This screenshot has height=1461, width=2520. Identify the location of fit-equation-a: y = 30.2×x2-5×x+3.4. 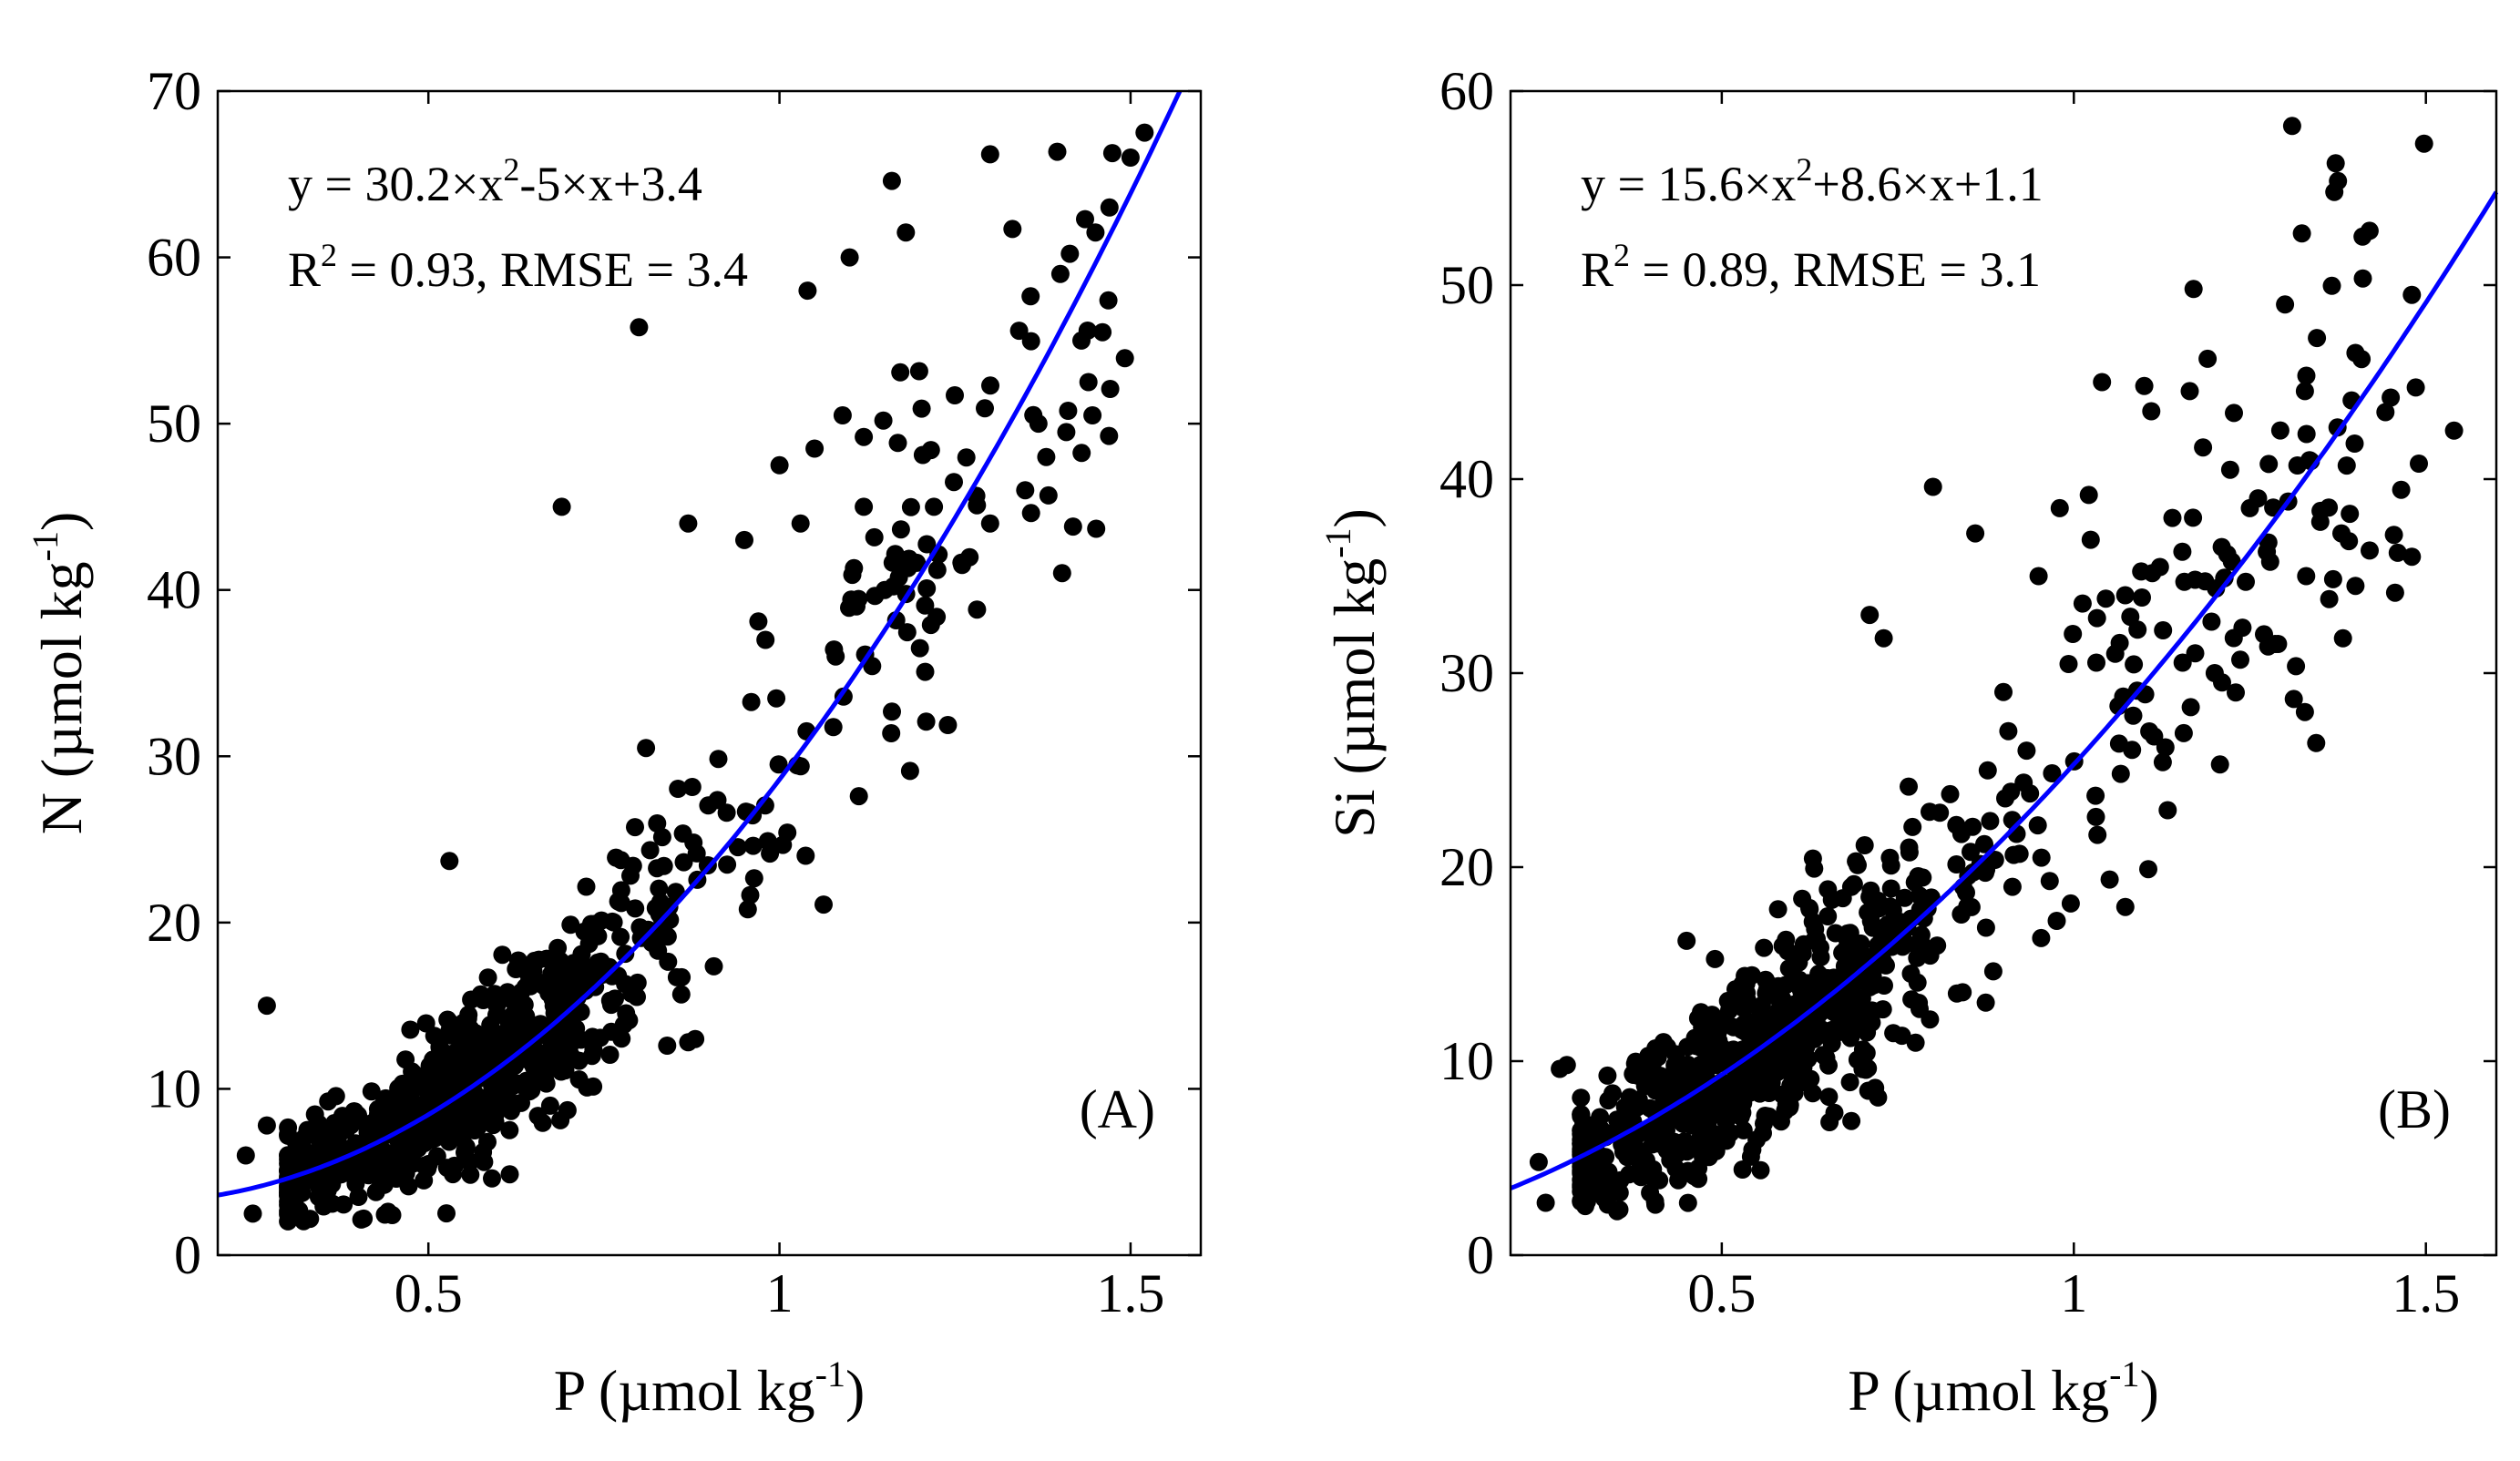
(495, 181).